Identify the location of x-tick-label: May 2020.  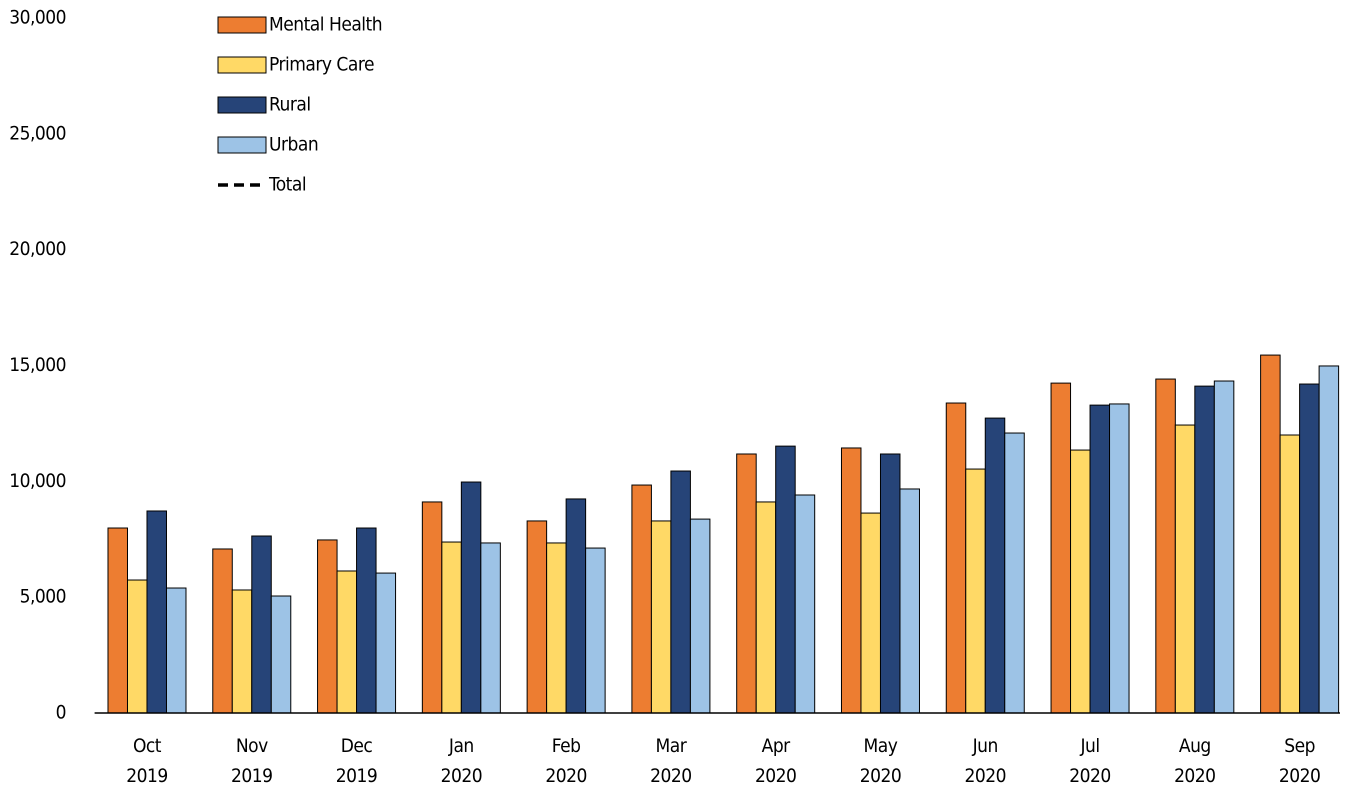
(881, 761).